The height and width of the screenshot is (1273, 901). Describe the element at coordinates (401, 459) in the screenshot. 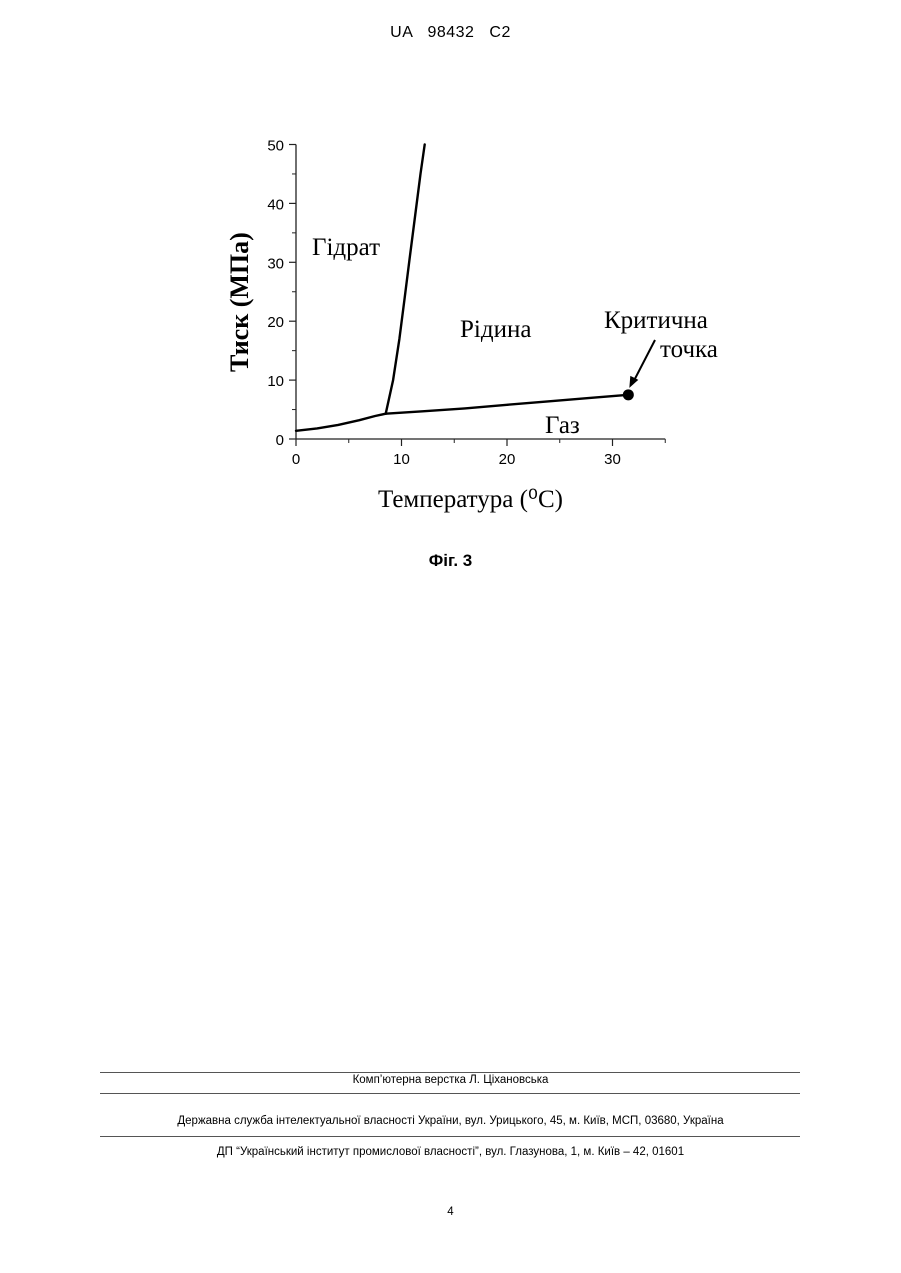

I see `x-tick-label: 10` at that location.